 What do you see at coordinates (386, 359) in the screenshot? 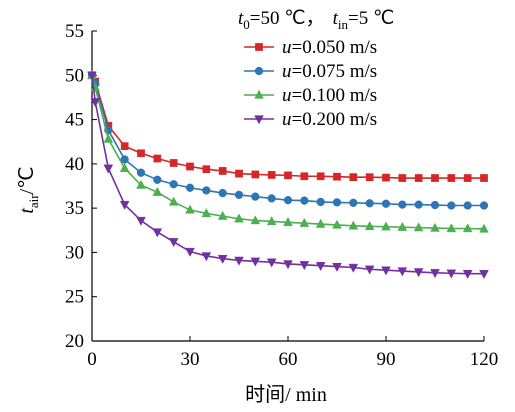
I see `x-tick-label: 90` at bounding box center [386, 359].